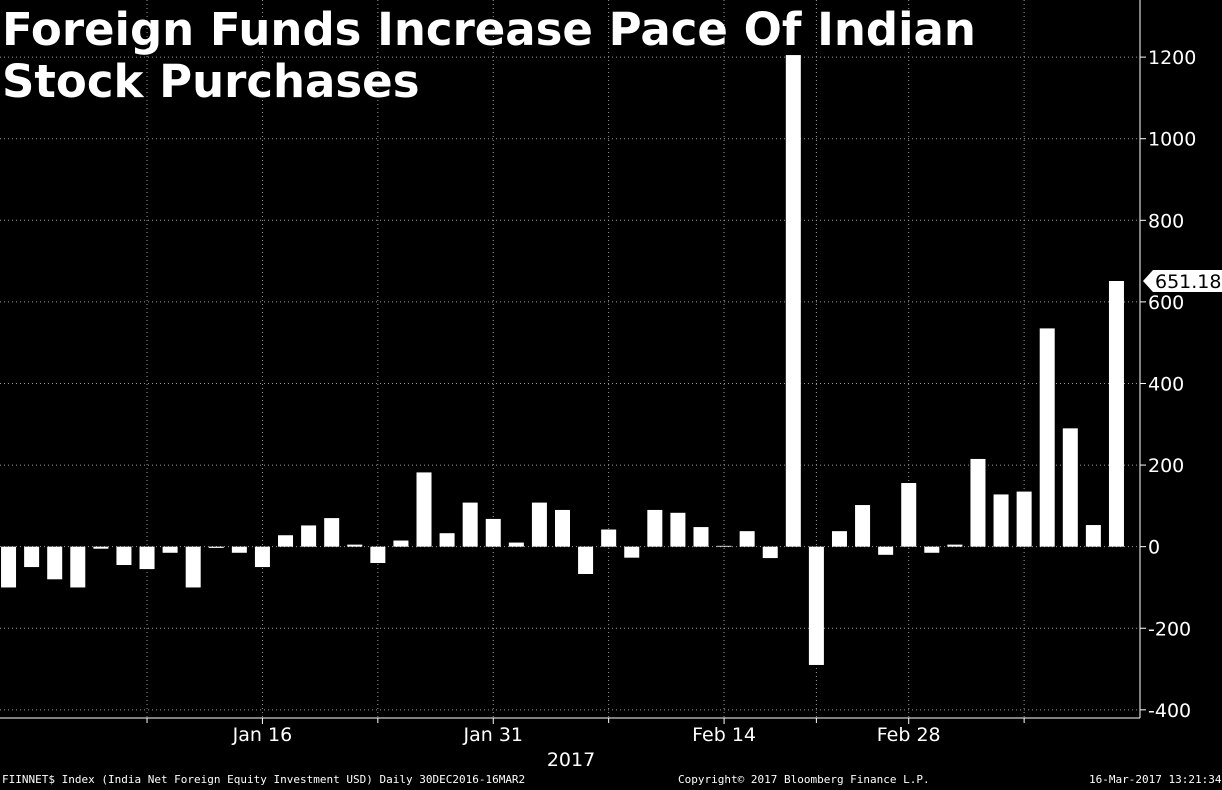 This screenshot has height=790, width=1222. I want to click on y-tick-label: 1200, so click(1172, 58).